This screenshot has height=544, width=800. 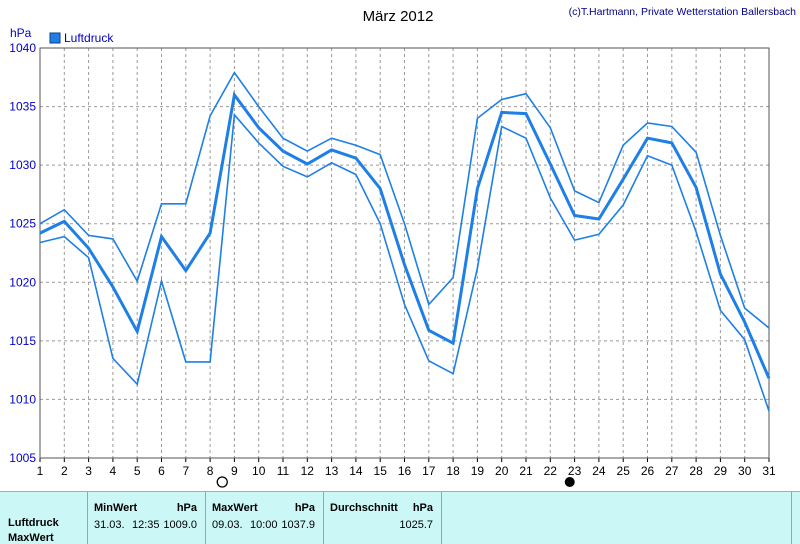 I want to click on x-tick-label: 28, so click(x=696, y=471).